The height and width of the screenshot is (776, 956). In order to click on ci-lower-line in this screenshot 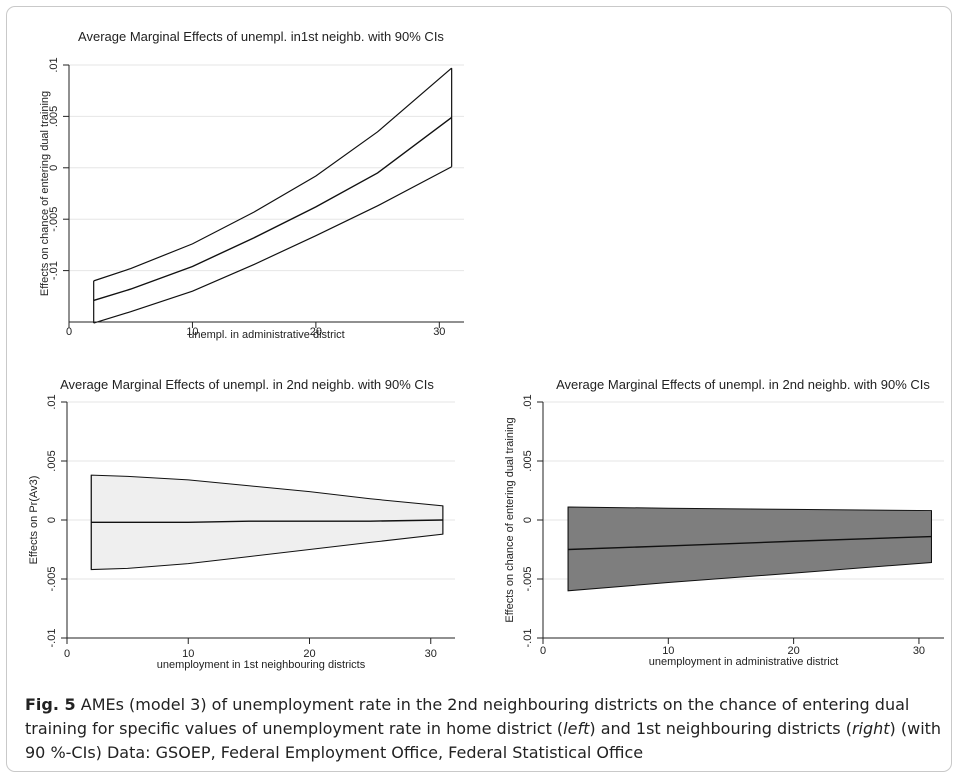, I will do `click(272, 245)`.